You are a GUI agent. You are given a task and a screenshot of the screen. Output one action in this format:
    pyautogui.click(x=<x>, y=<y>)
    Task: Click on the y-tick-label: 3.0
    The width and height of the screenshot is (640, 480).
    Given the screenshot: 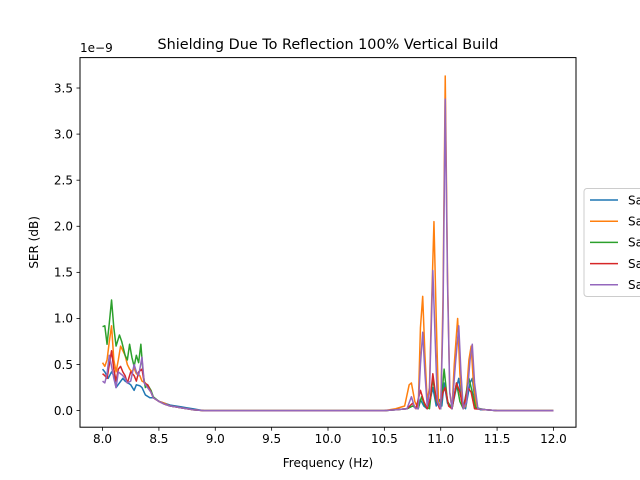 What is the action you would take?
    pyautogui.click(x=63, y=134)
    